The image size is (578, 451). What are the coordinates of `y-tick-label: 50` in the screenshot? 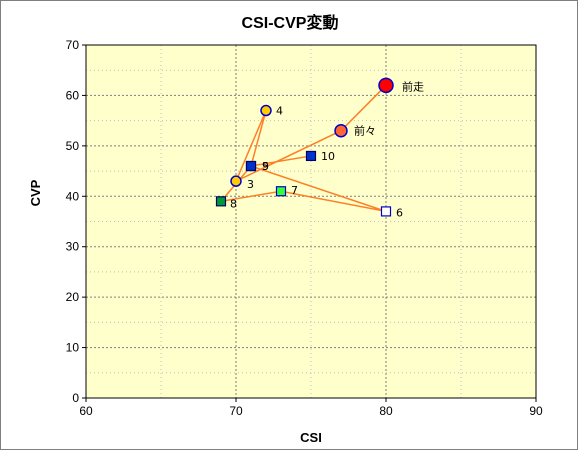 It's located at (73, 146).